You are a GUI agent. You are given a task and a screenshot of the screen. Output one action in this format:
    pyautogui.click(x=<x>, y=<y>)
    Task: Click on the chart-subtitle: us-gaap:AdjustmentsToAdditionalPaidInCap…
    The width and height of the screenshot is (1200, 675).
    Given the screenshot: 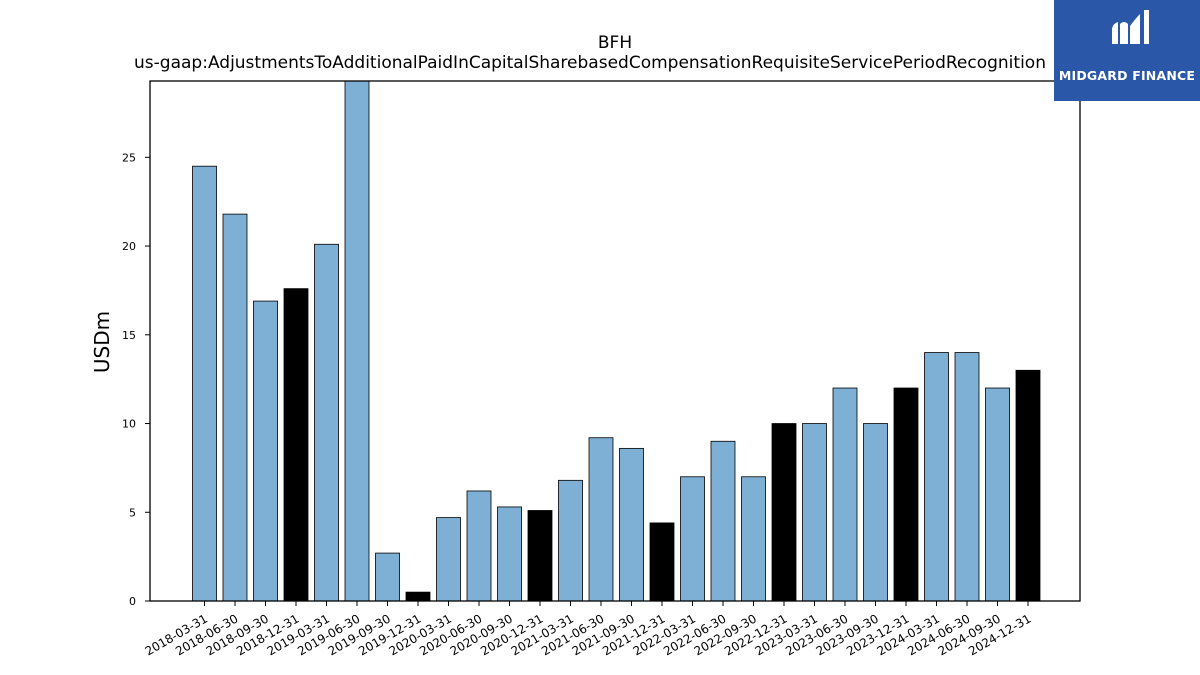 What is the action you would take?
    pyautogui.click(x=590, y=63)
    